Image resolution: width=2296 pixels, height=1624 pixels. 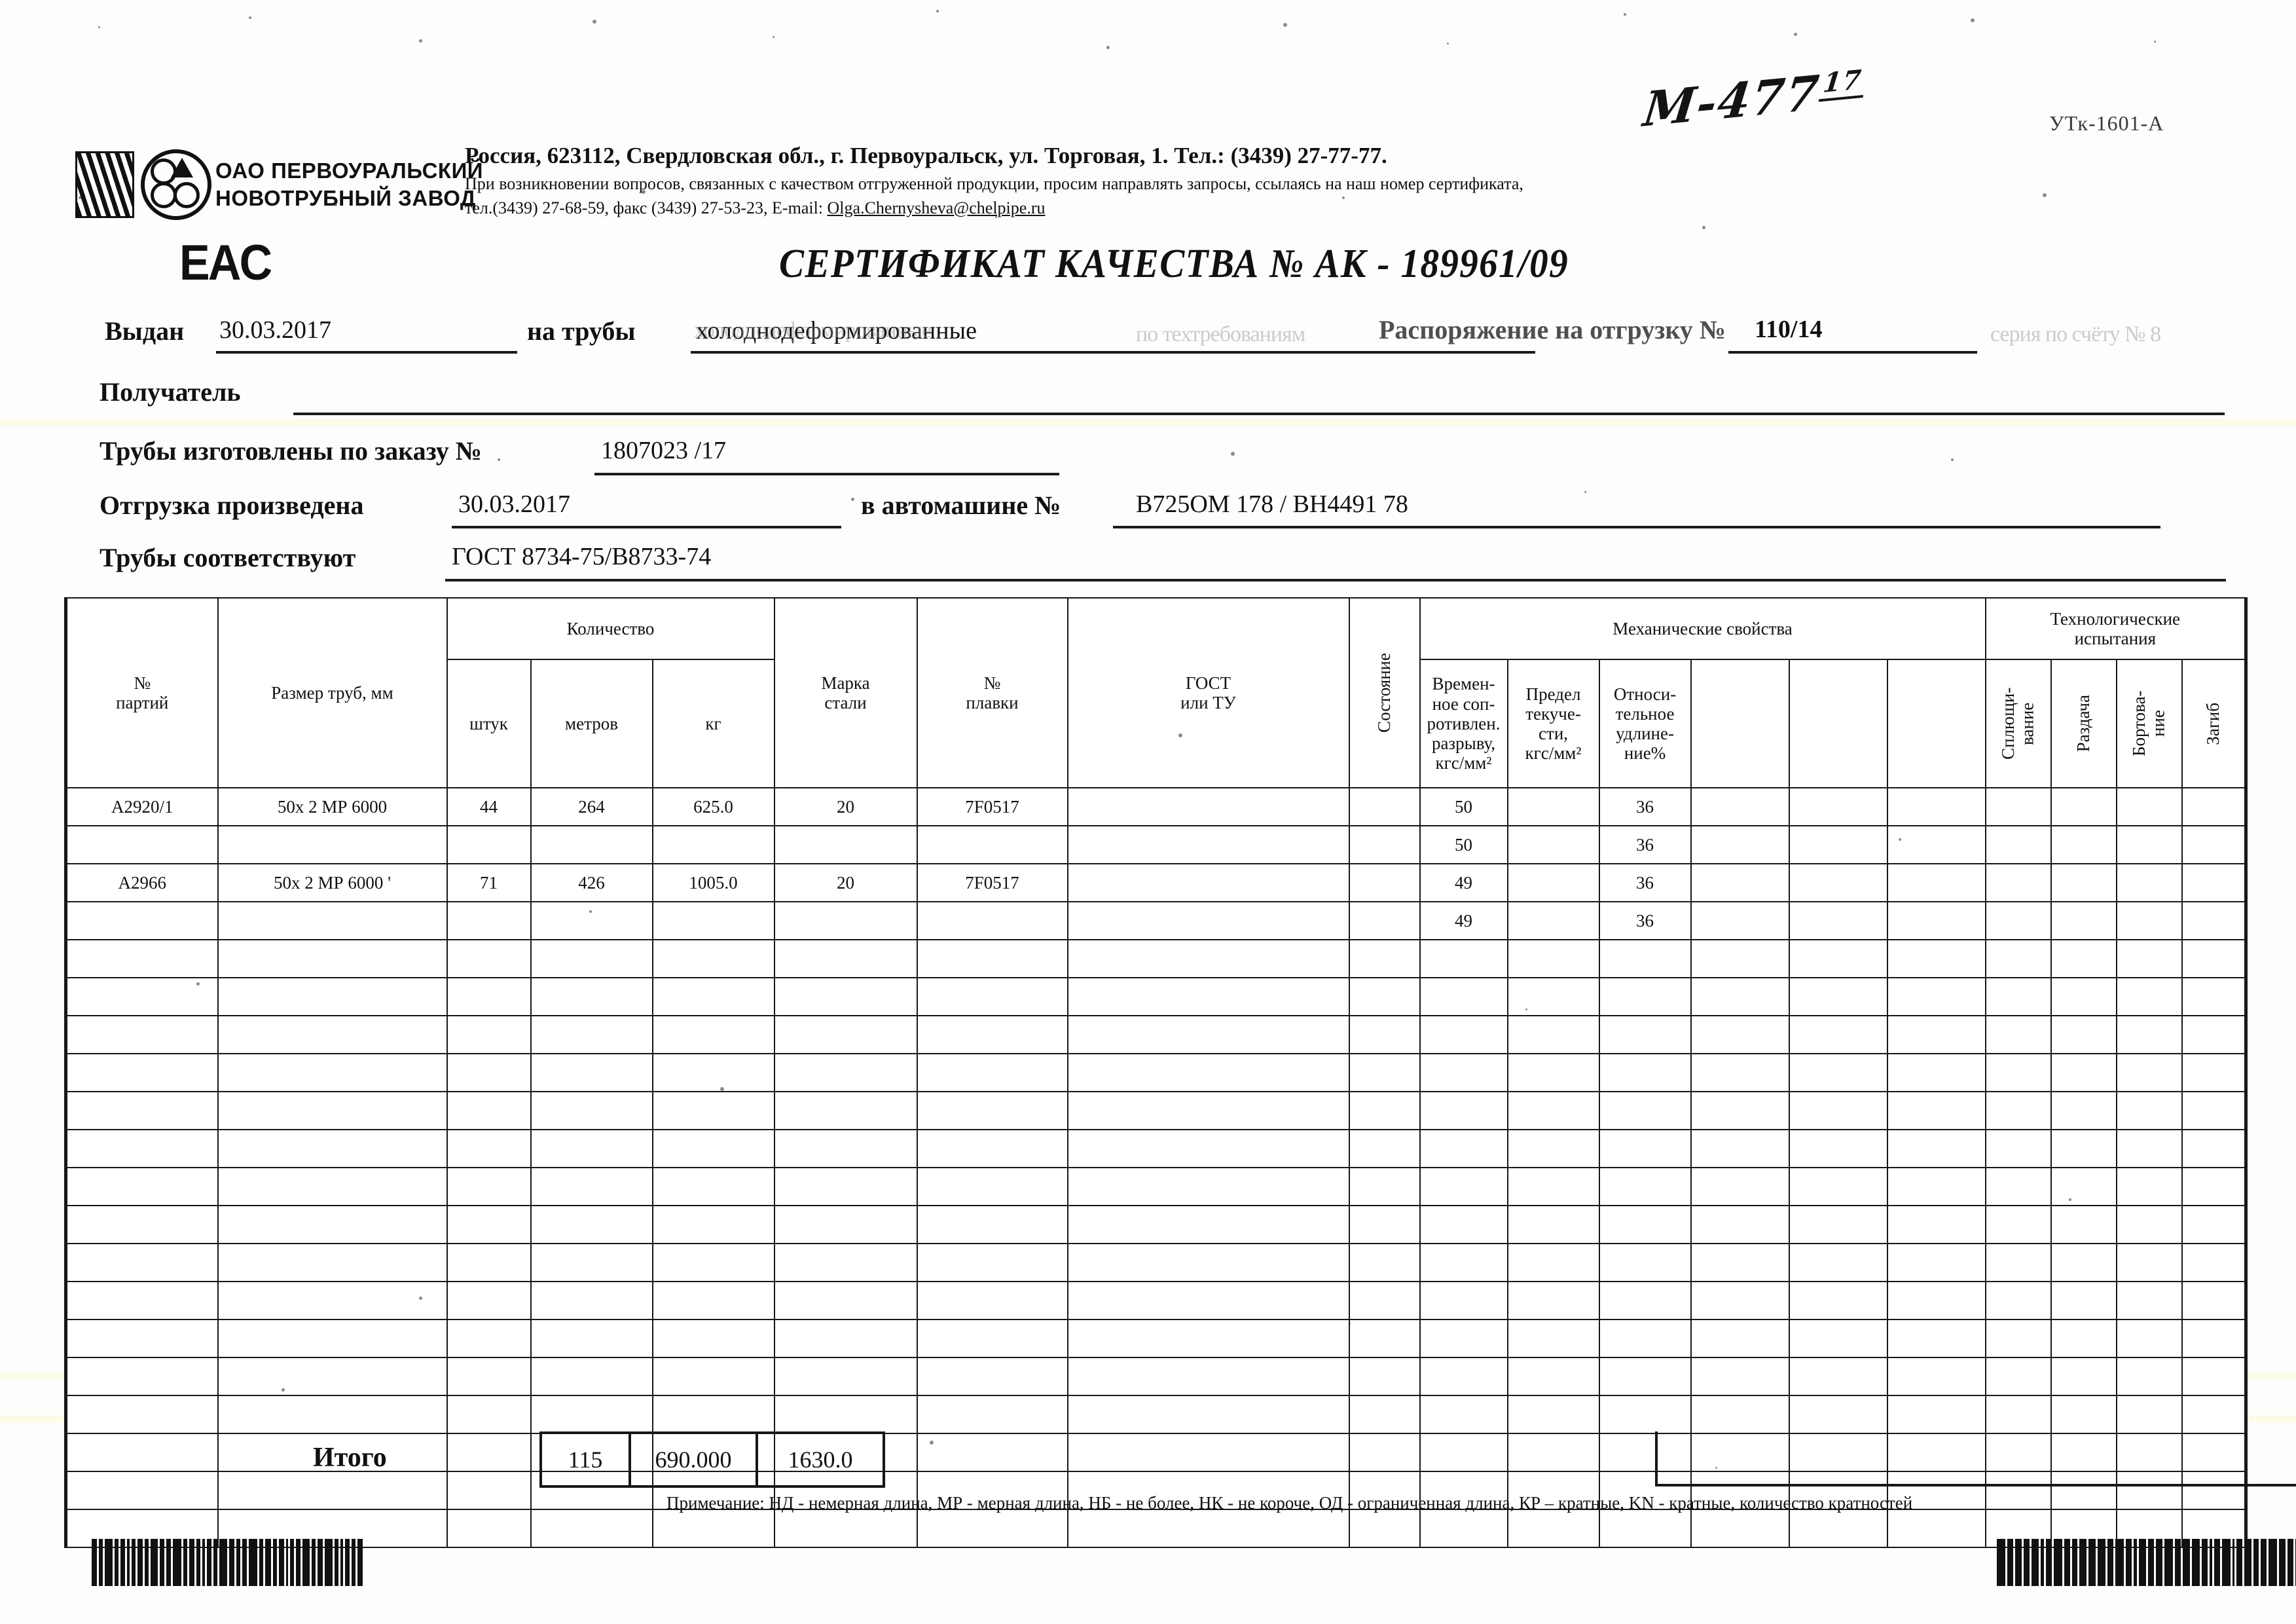 What do you see at coordinates (845, 882) in the screenshot?
I see `cell-steel-grade: 20` at bounding box center [845, 882].